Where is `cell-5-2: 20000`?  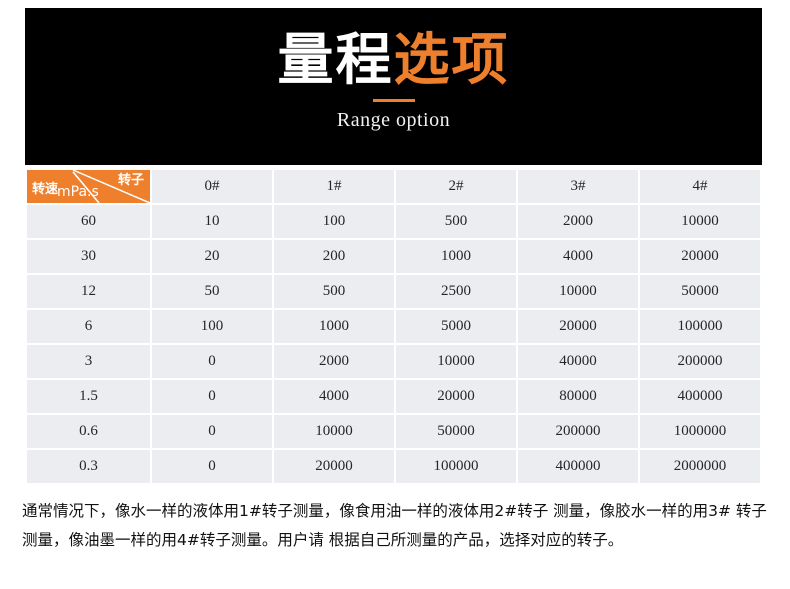 cell-5-2: 20000 is located at coordinates (456, 396).